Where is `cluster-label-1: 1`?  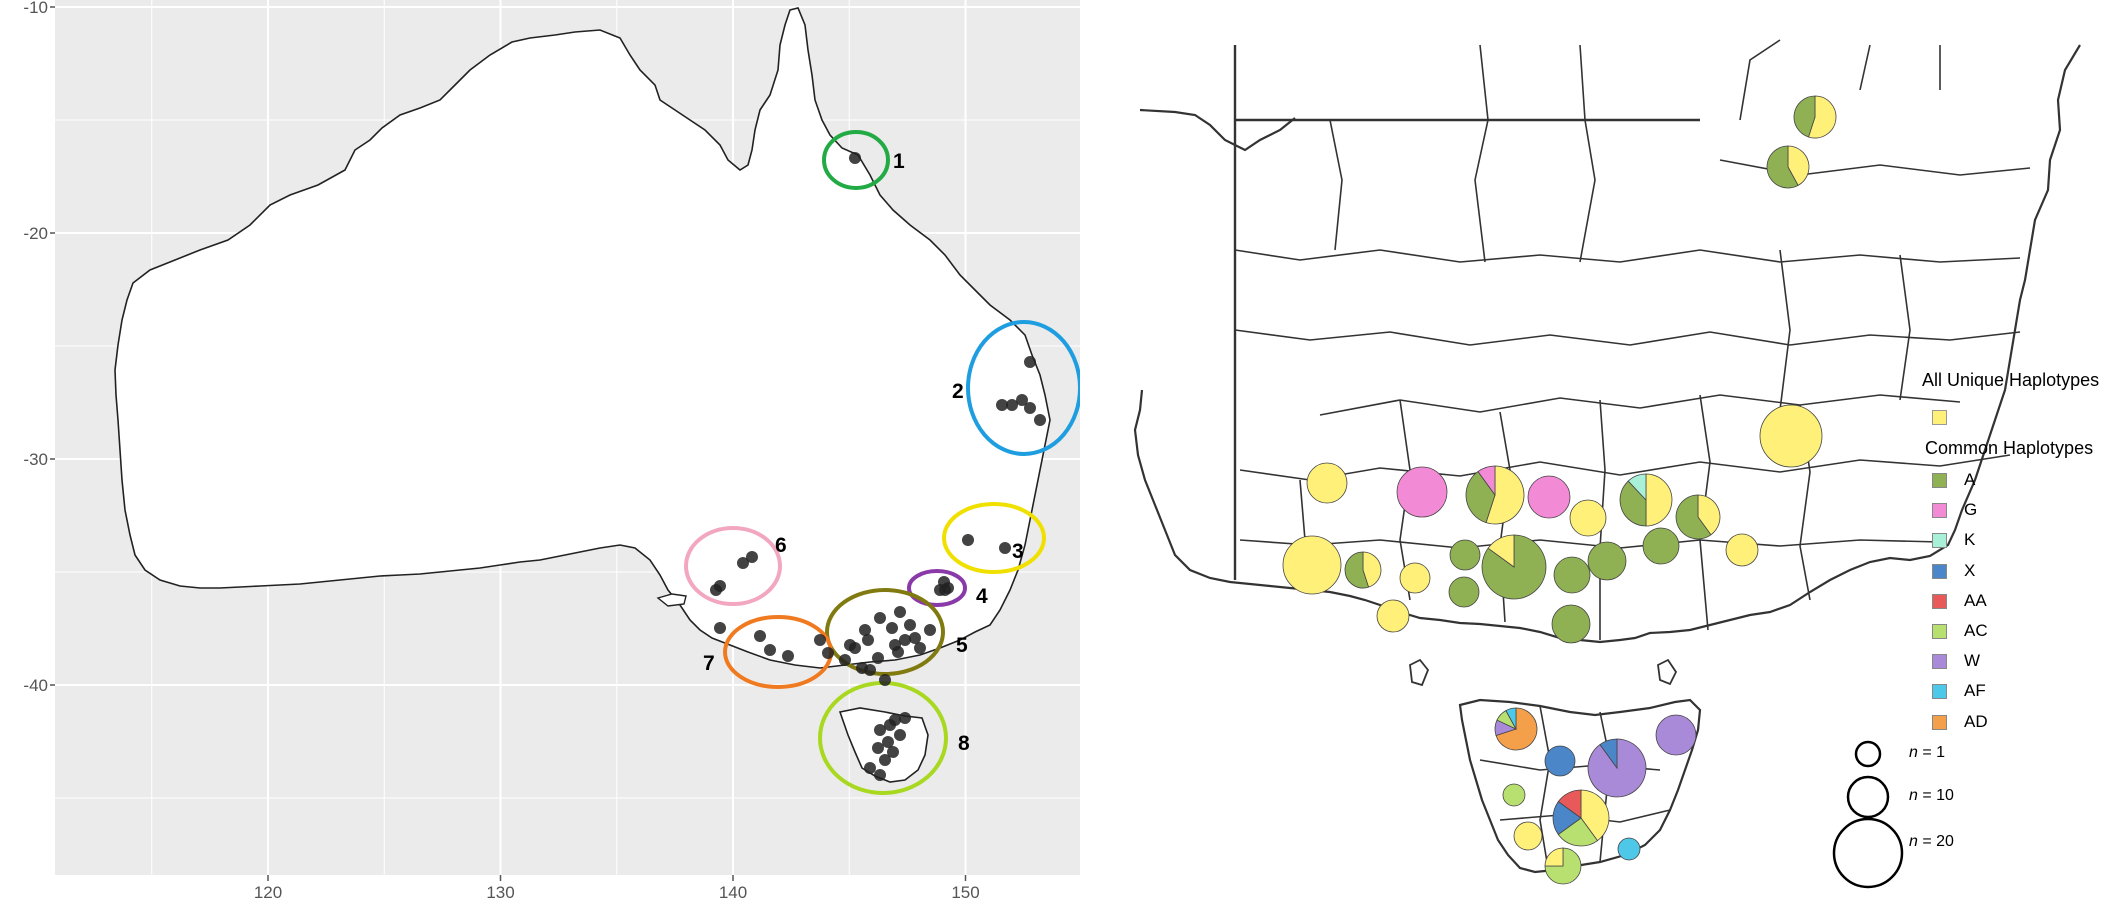 cluster-label-1: 1 is located at coordinates (899, 161).